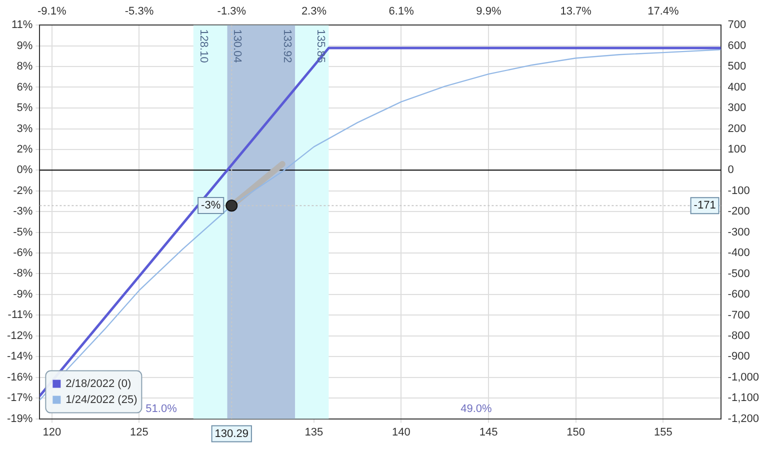 The width and height of the screenshot is (768, 456). I want to click on y2-tick-label: -900, so click(739, 356).